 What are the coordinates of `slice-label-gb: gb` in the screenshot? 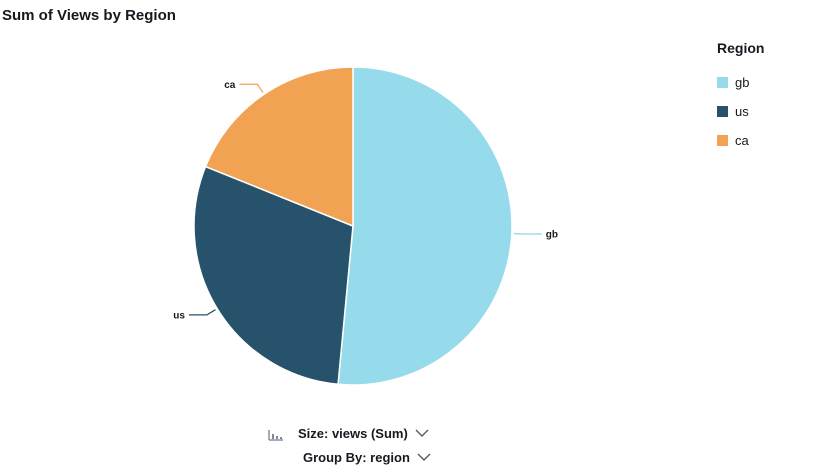 It's located at (552, 235).